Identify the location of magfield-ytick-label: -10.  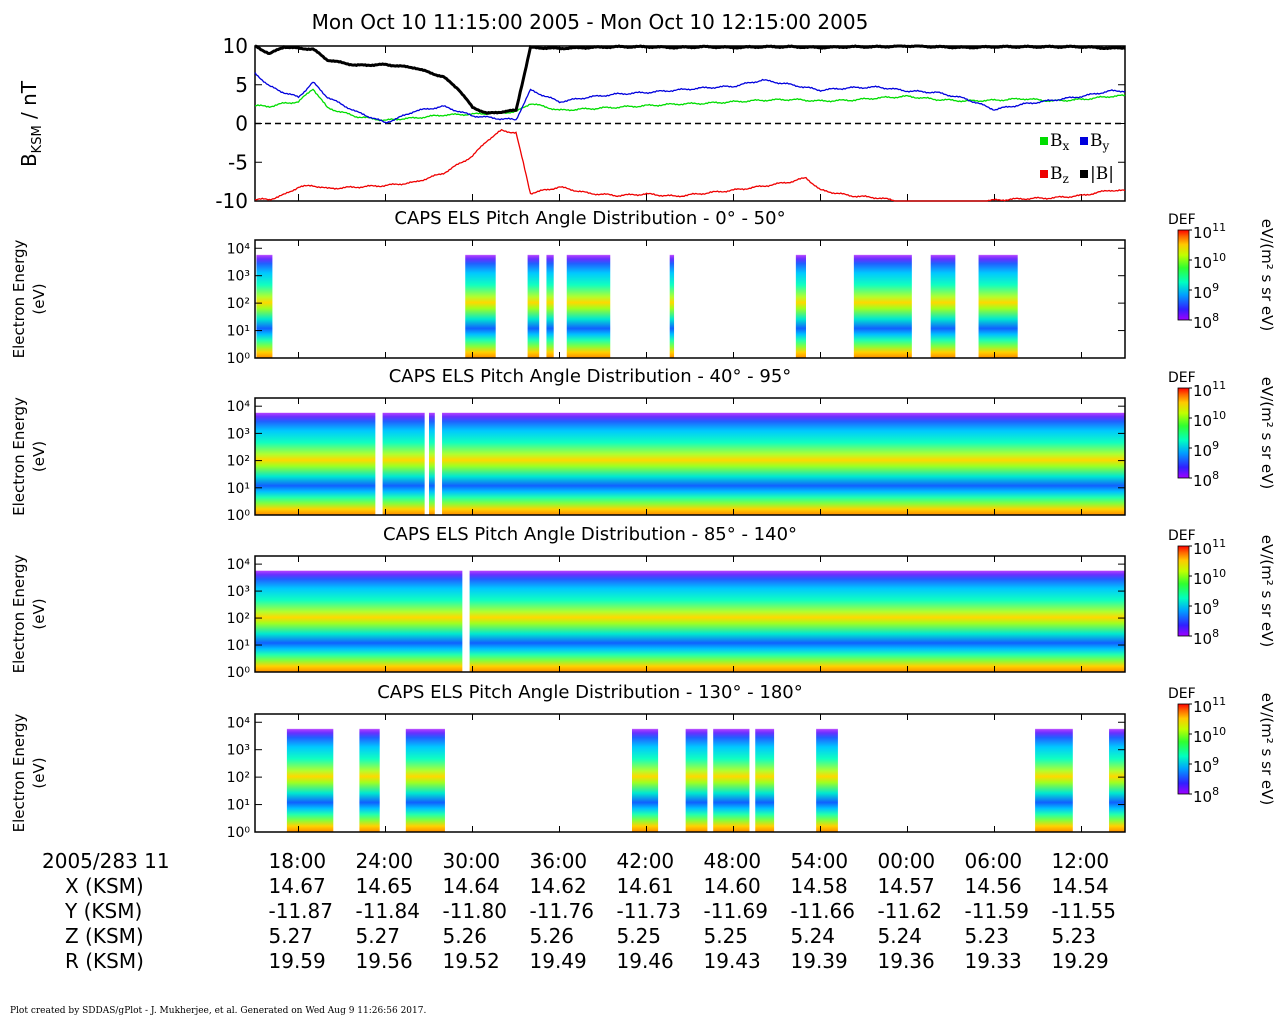
(231, 201).